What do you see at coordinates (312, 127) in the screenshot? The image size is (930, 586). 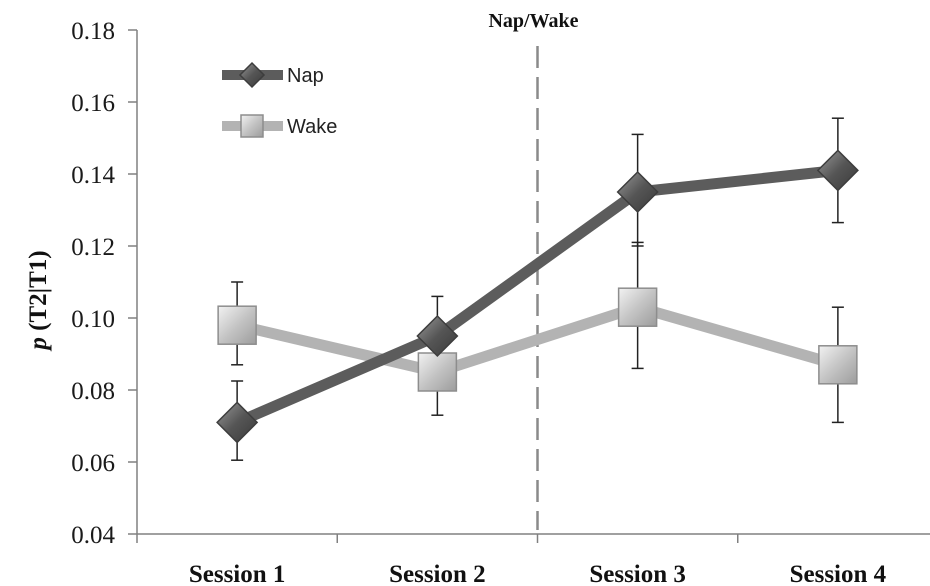 I see `wake-legend-label: Wake` at bounding box center [312, 127].